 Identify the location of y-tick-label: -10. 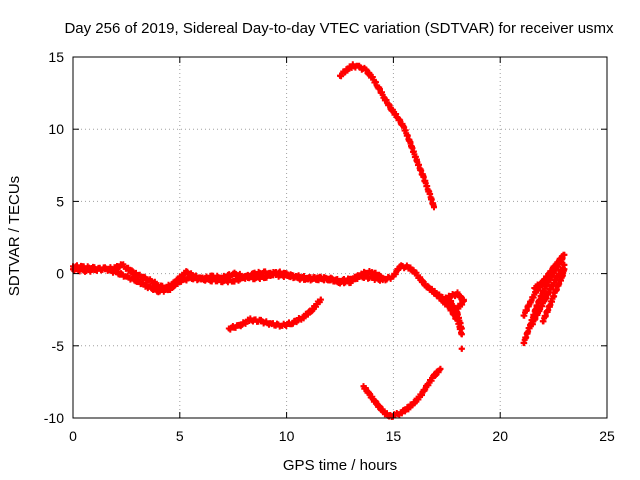
(54, 418).